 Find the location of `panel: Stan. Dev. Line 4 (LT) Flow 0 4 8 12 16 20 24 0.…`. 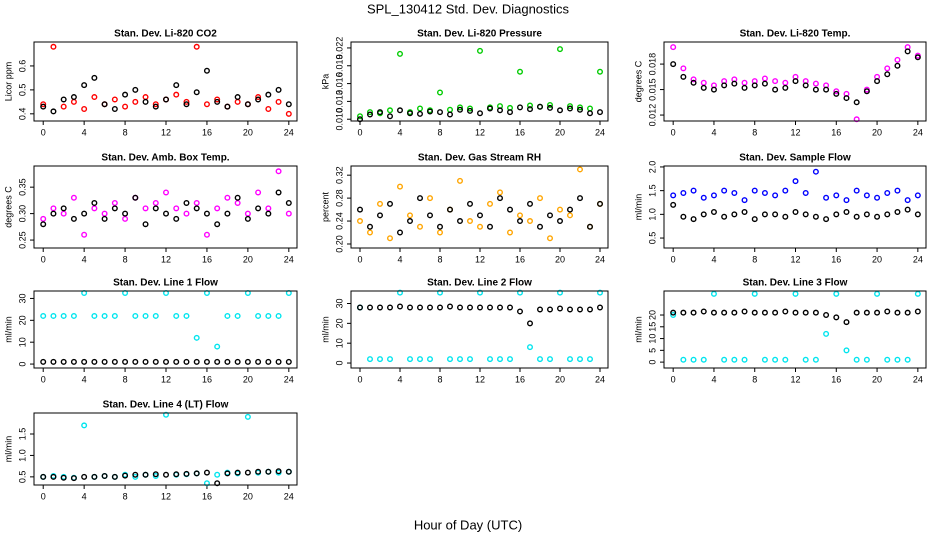

panel: Stan. Dev. Line 4 (LT) Flow 0 4 8 12 16 20 24 0.… is located at coordinates (150, 450).